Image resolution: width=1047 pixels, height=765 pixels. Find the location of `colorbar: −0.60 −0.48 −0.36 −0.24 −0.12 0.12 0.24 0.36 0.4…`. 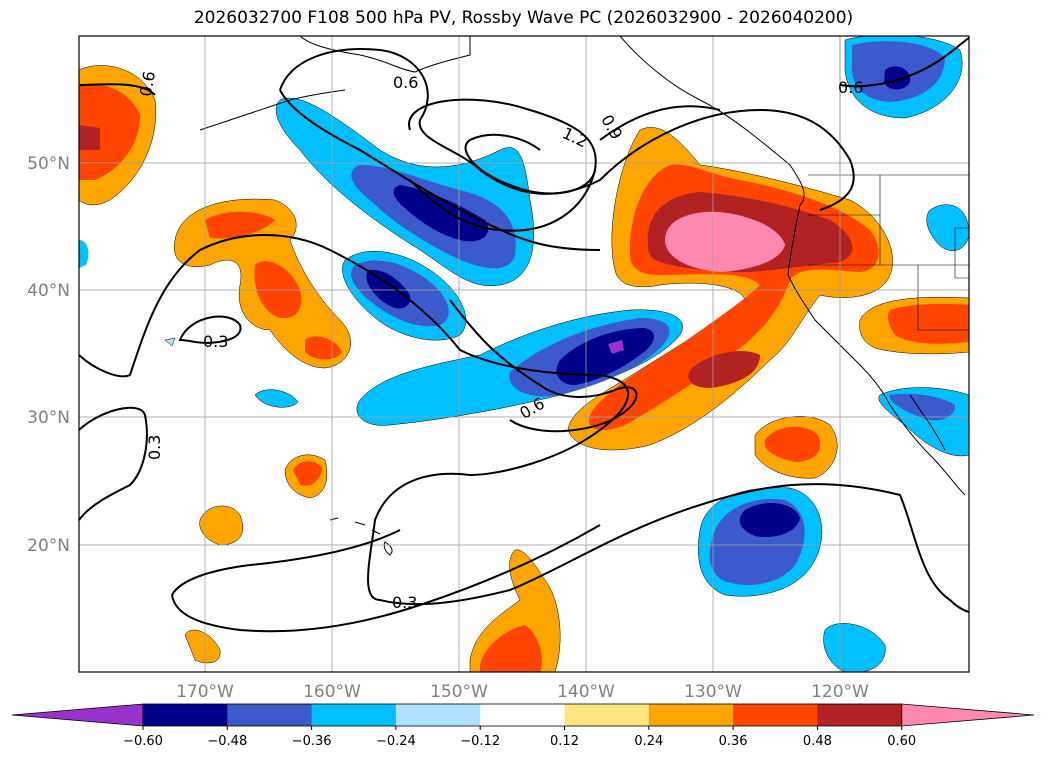

colorbar: −0.60 −0.48 −0.36 −0.24 −0.12 0.12 0.24 0.36 0.4… is located at coordinates (523, 726).